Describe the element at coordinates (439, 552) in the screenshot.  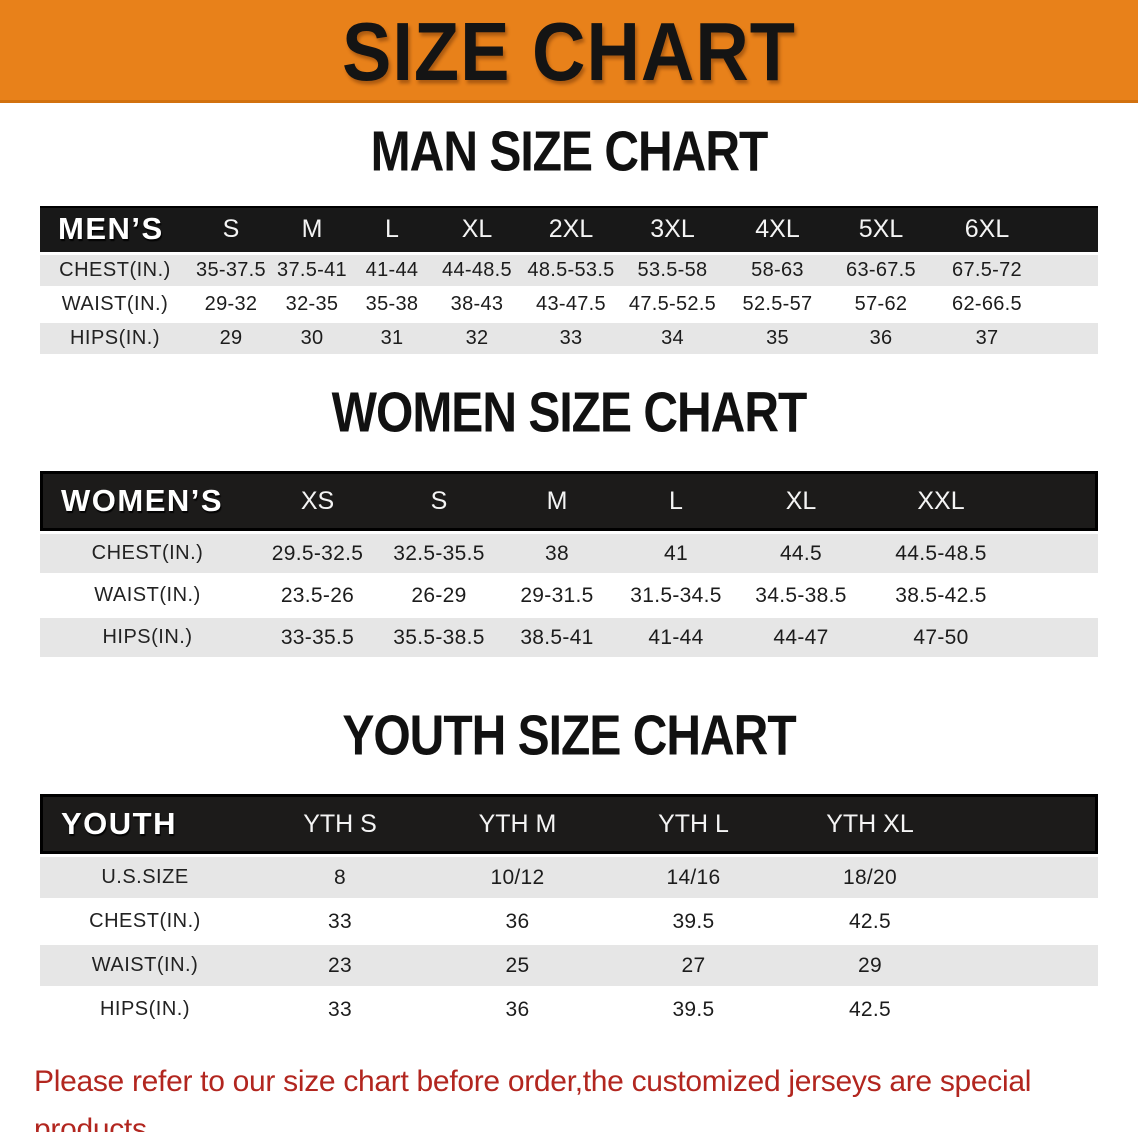
I see `measurement-value: 32.5-35.5` at that location.